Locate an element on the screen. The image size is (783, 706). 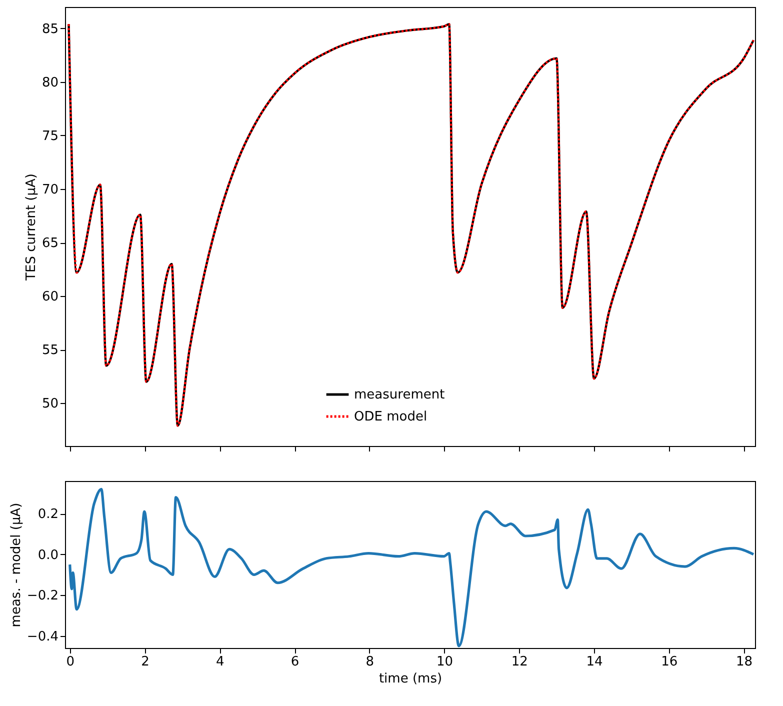
x-tick-label: 12 is located at coordinates (519, 662).